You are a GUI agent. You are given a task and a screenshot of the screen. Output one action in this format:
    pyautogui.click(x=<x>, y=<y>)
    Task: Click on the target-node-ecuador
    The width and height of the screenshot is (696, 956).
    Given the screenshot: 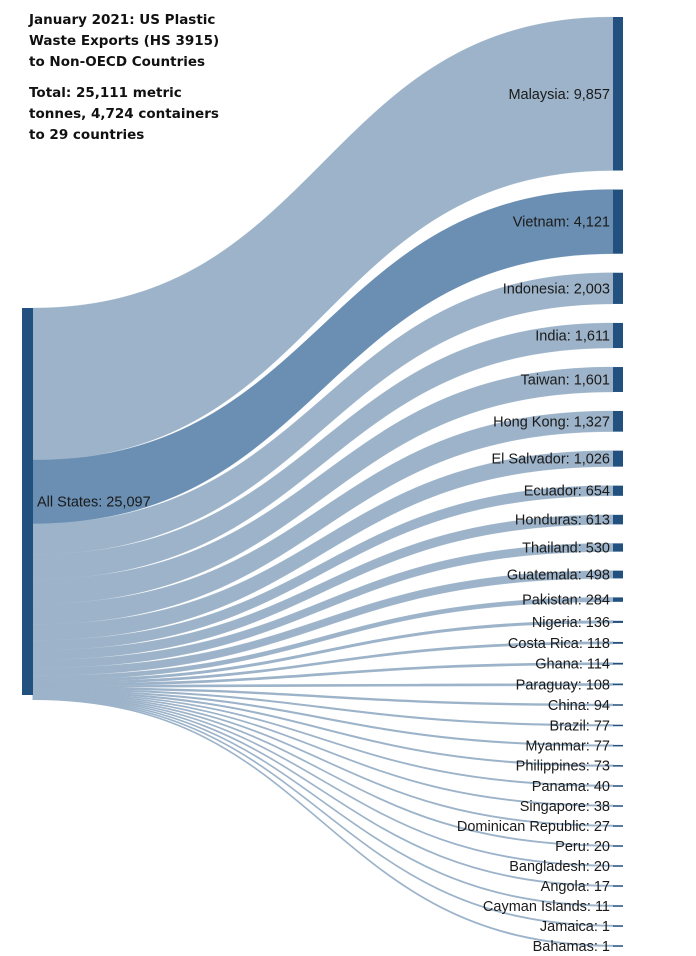 What is the action you would take?
    pyautogui.click(x=618, y=490)
    